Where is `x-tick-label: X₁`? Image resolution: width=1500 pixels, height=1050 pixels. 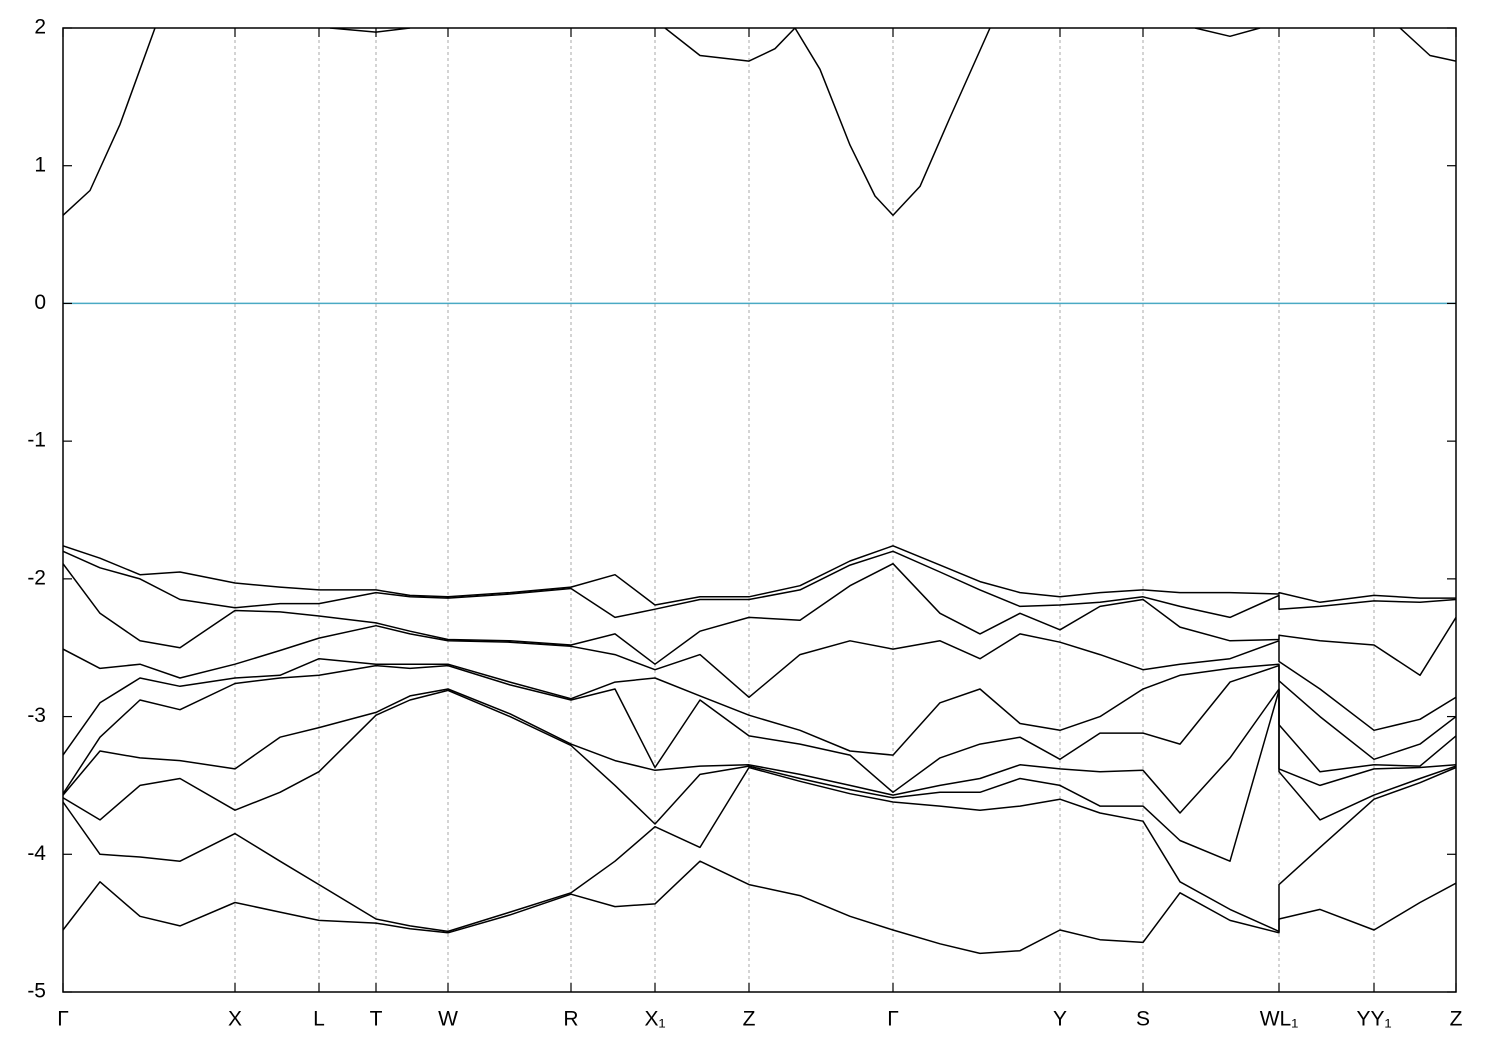 x-tick-label: X₁ is located at coordinates (654, 1019).